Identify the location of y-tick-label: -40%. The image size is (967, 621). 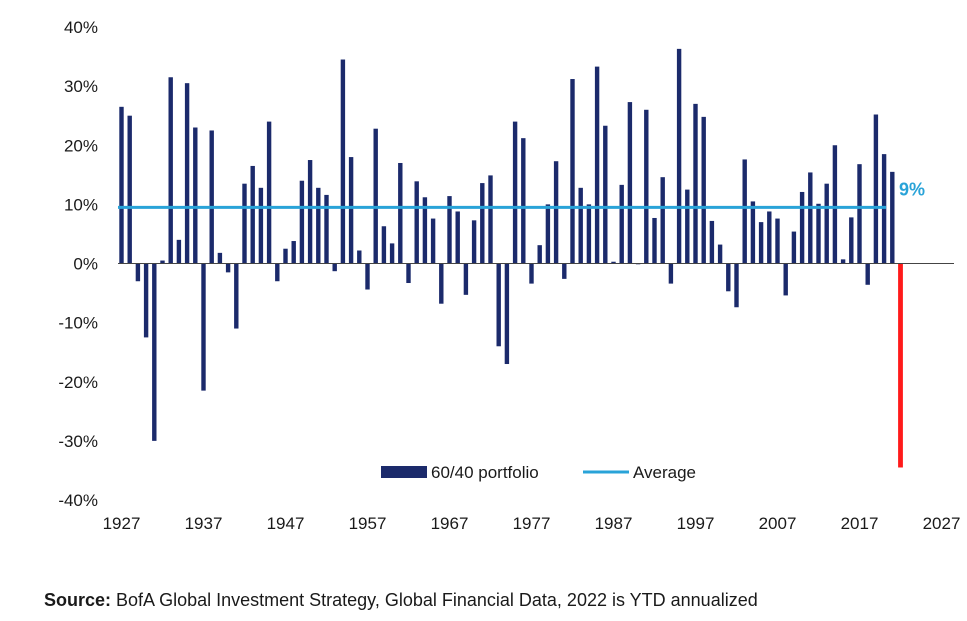
(78, 500).